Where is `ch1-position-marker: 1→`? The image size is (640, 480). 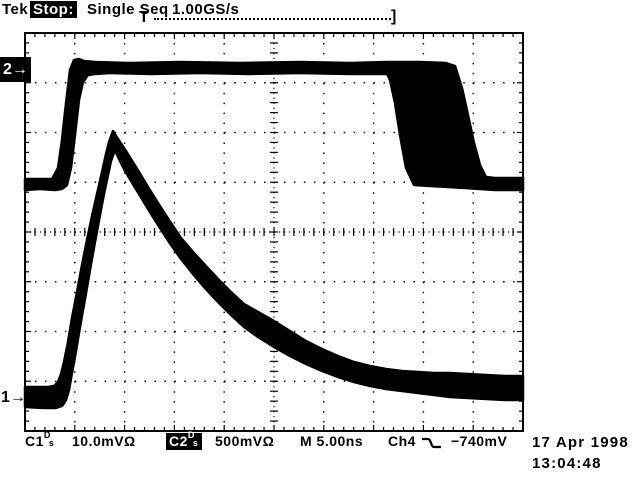
ch1-position-marker: 1→ is located at coordinates (13, 397).